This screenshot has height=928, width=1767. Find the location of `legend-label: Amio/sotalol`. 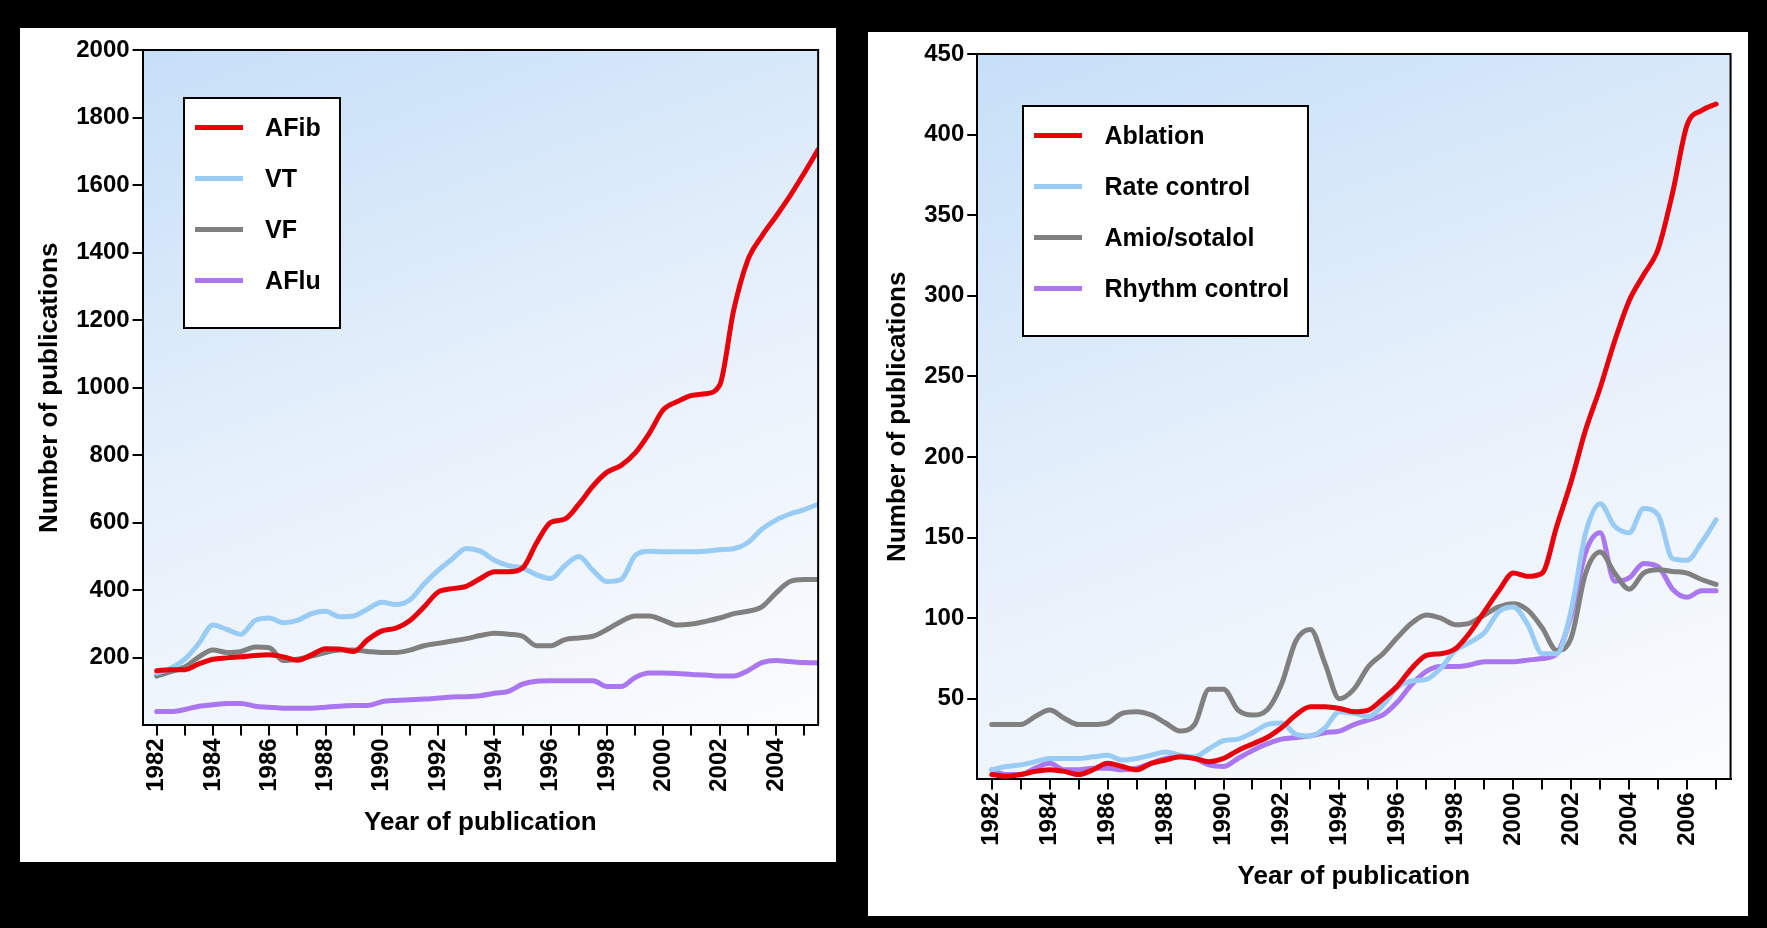

legend-label: Amio/sotalol is located at coordinates (1179, 237).